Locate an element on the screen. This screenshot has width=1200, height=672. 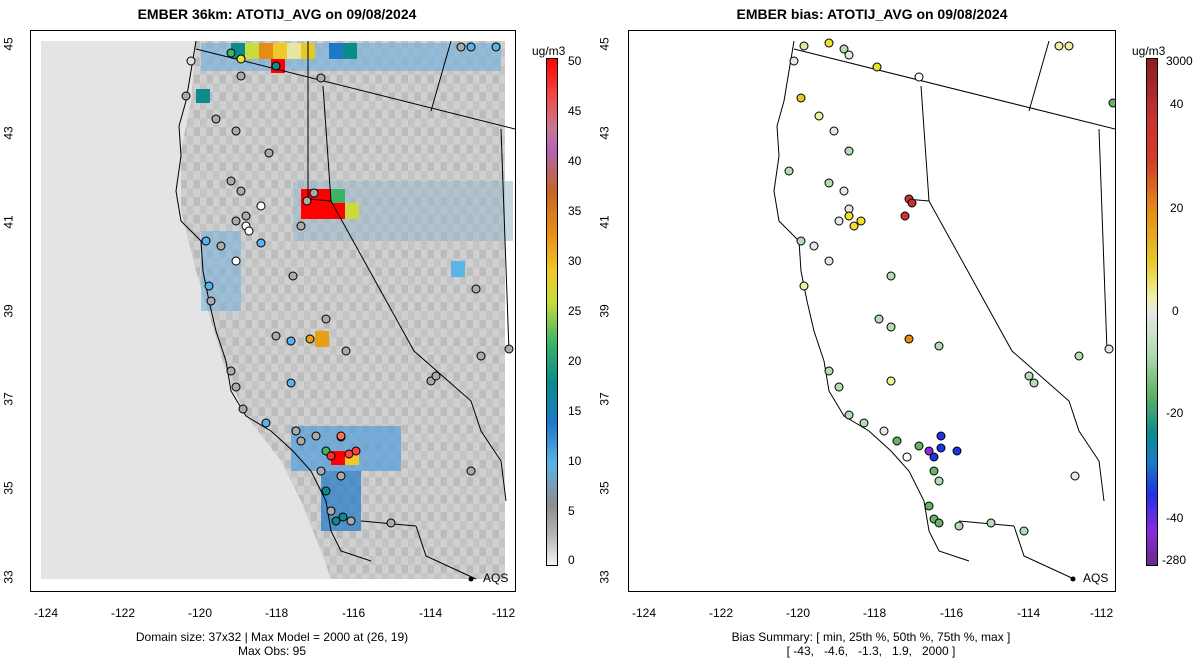
right-footer-line2: [ -43, -4.6, -1.3, 1.9, 2000 ] is located at coordinates (871, 651).